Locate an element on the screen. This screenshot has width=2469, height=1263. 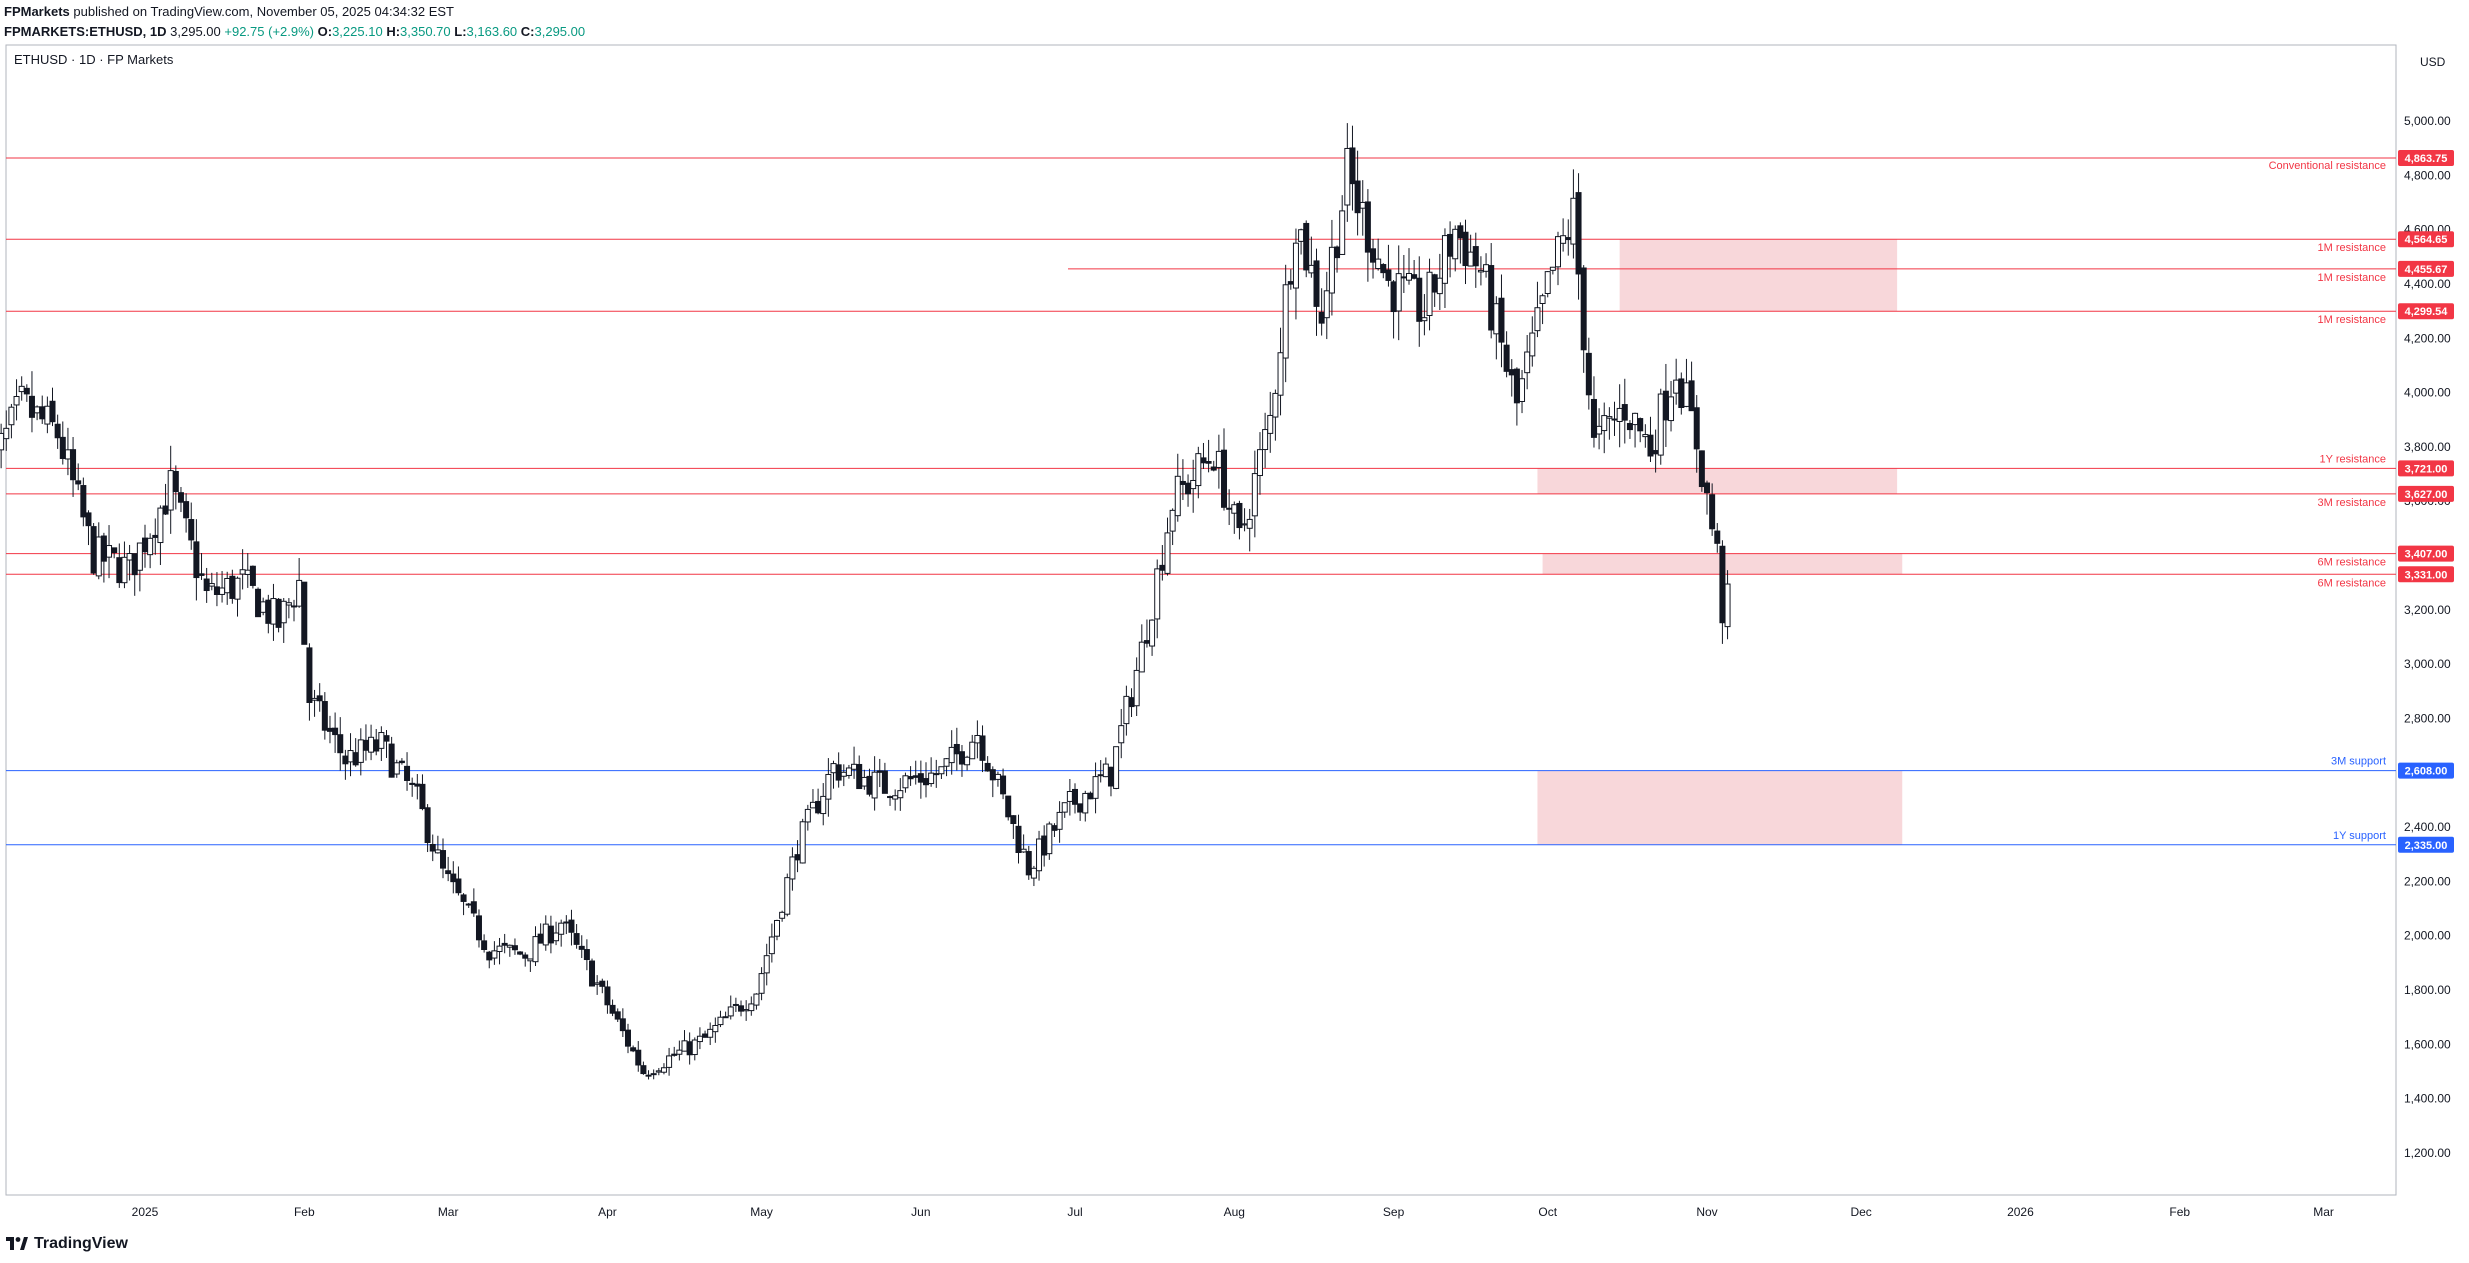
symbol-label: FPMARKETS:ETHUSD, 1D is located at coordinates (85, 31).